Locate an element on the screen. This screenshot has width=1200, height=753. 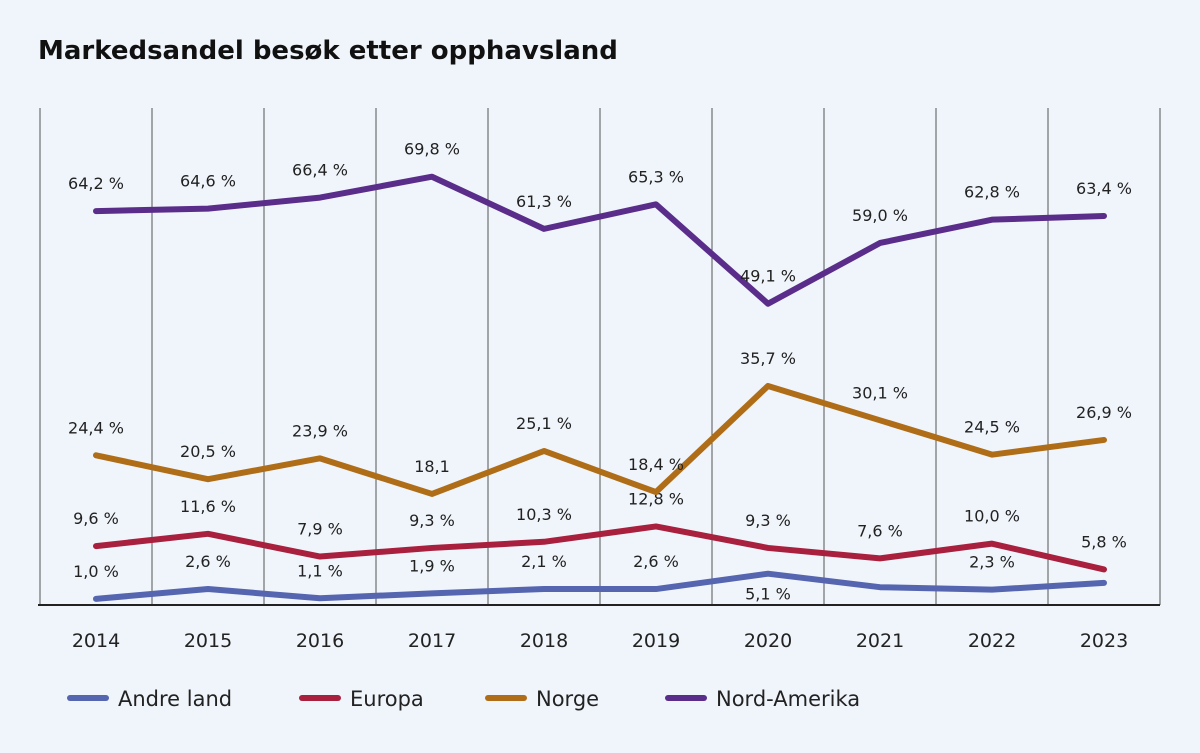
data-label: 20,5 % is located at coordinates (208, 451).